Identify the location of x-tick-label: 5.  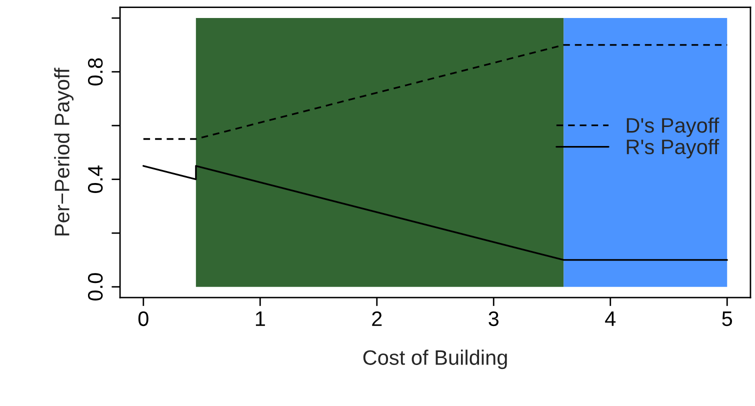
(727, 319).